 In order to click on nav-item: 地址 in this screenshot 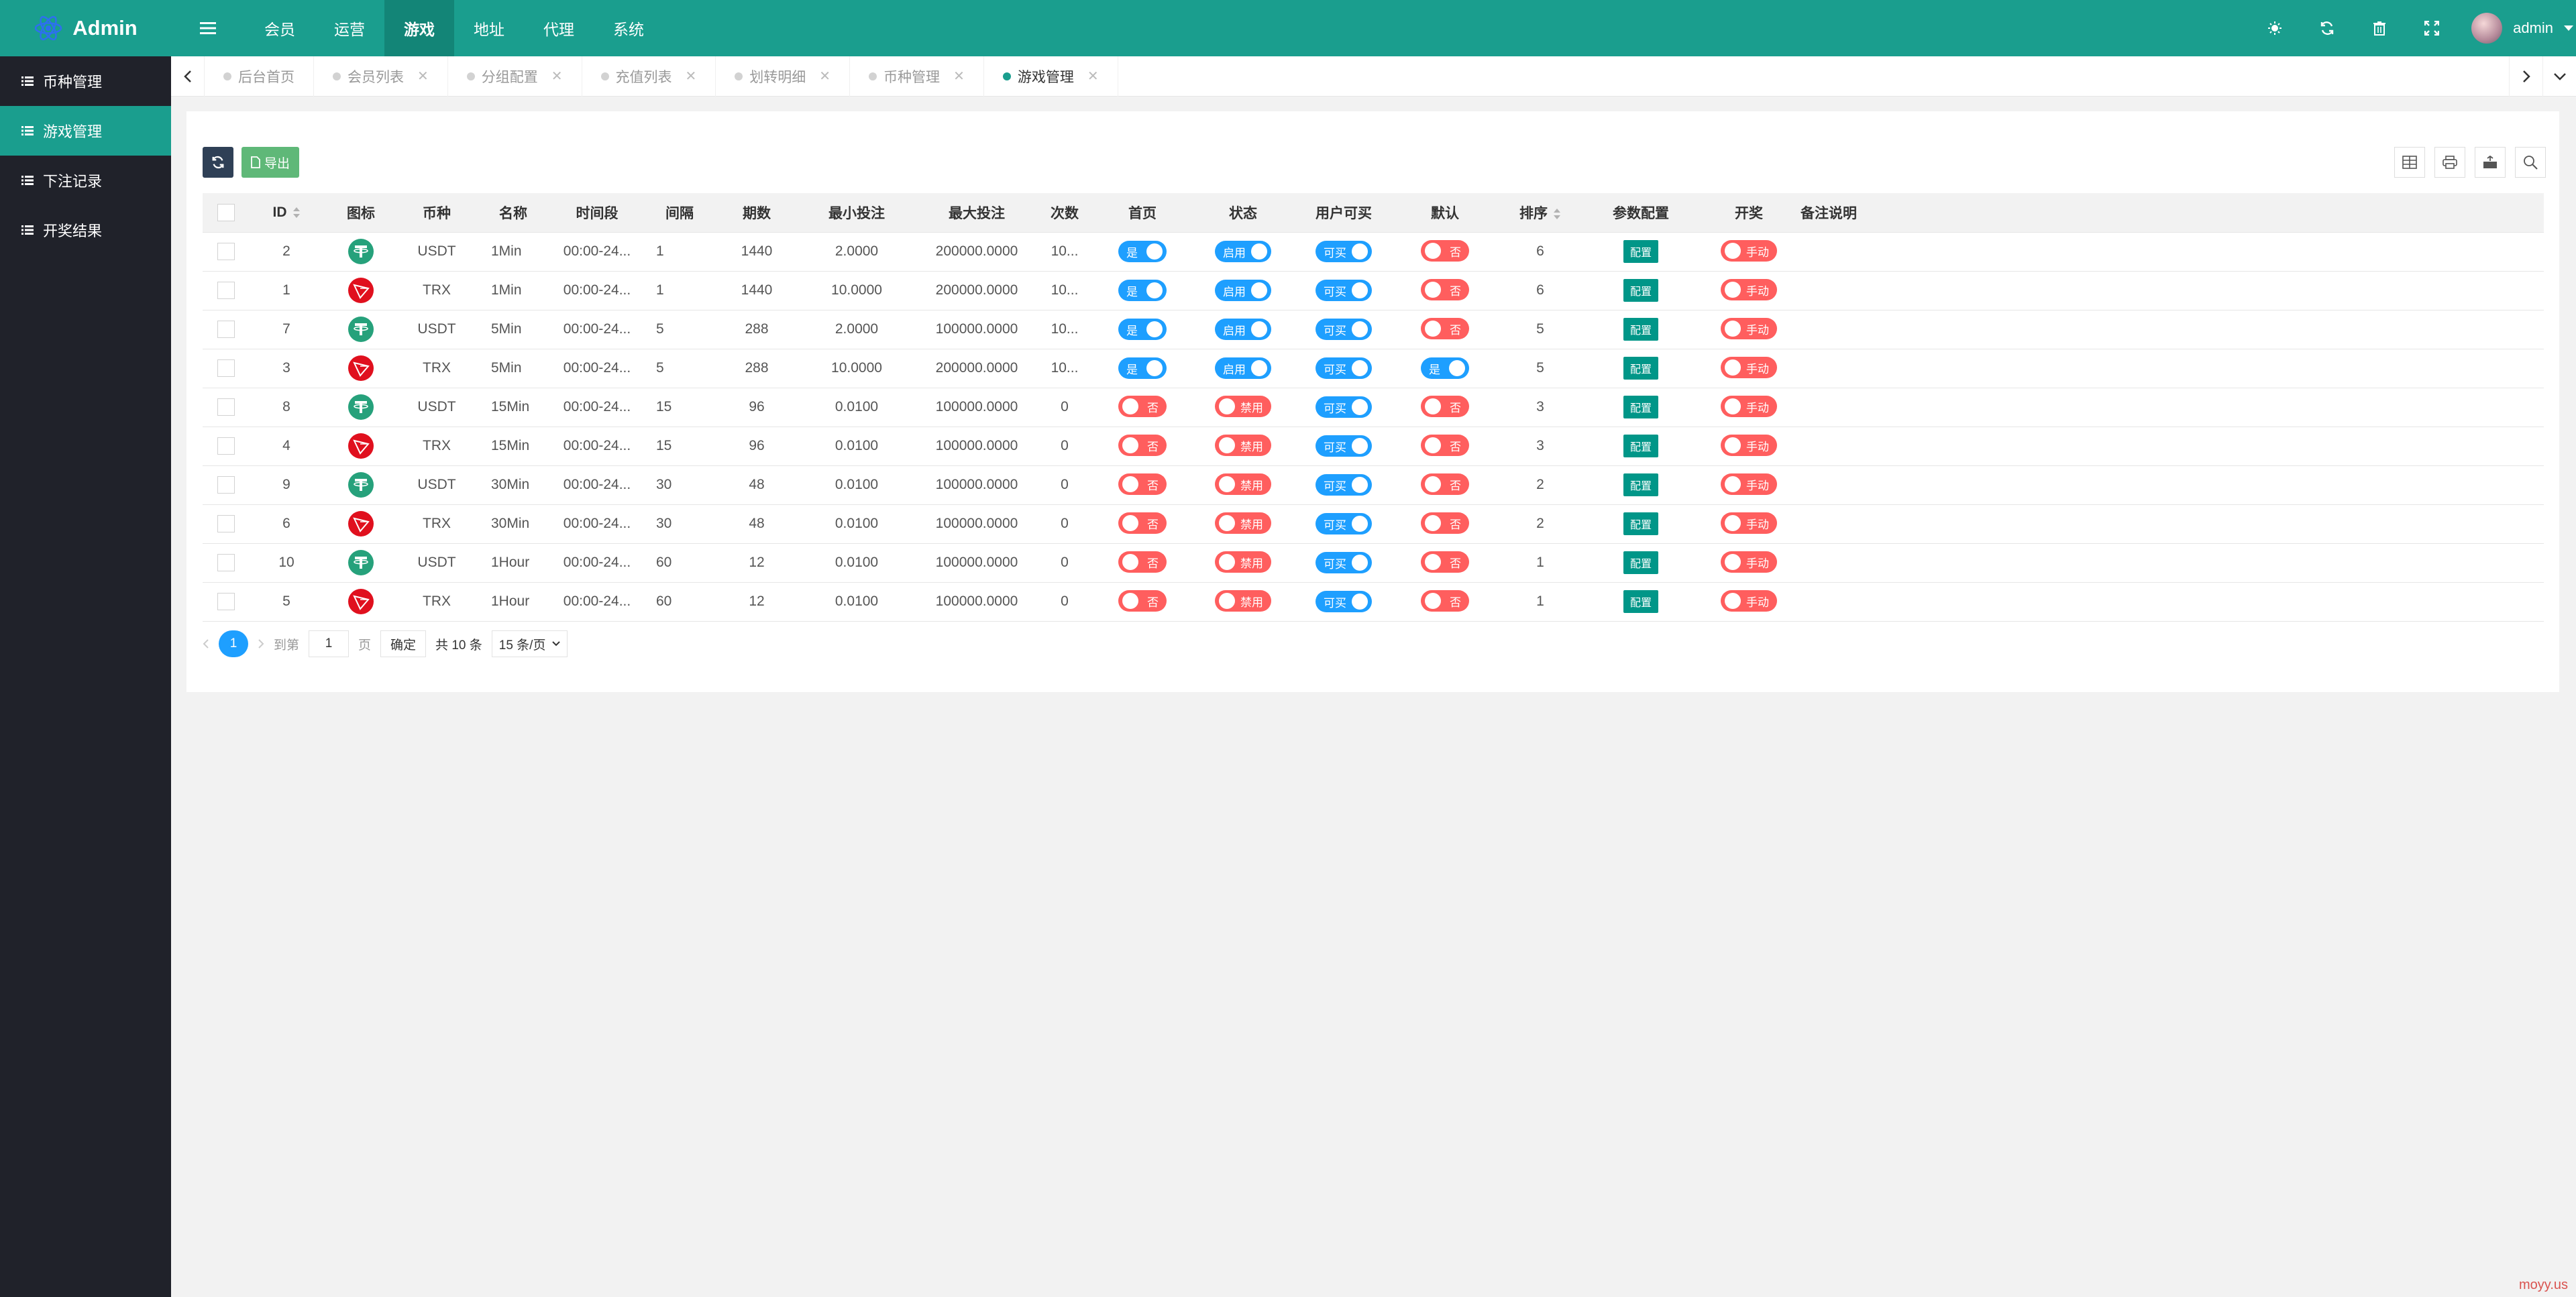, I will do `click(489, 29)`.